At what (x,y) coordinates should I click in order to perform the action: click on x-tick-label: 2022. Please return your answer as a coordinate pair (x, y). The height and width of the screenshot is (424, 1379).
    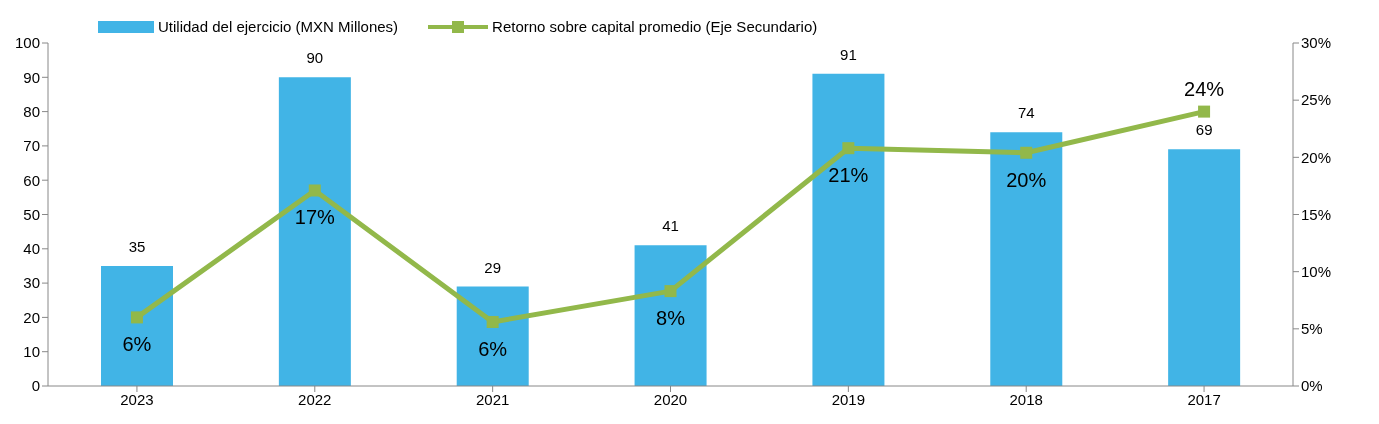
    Looking at the image, I should click on (315, 399).